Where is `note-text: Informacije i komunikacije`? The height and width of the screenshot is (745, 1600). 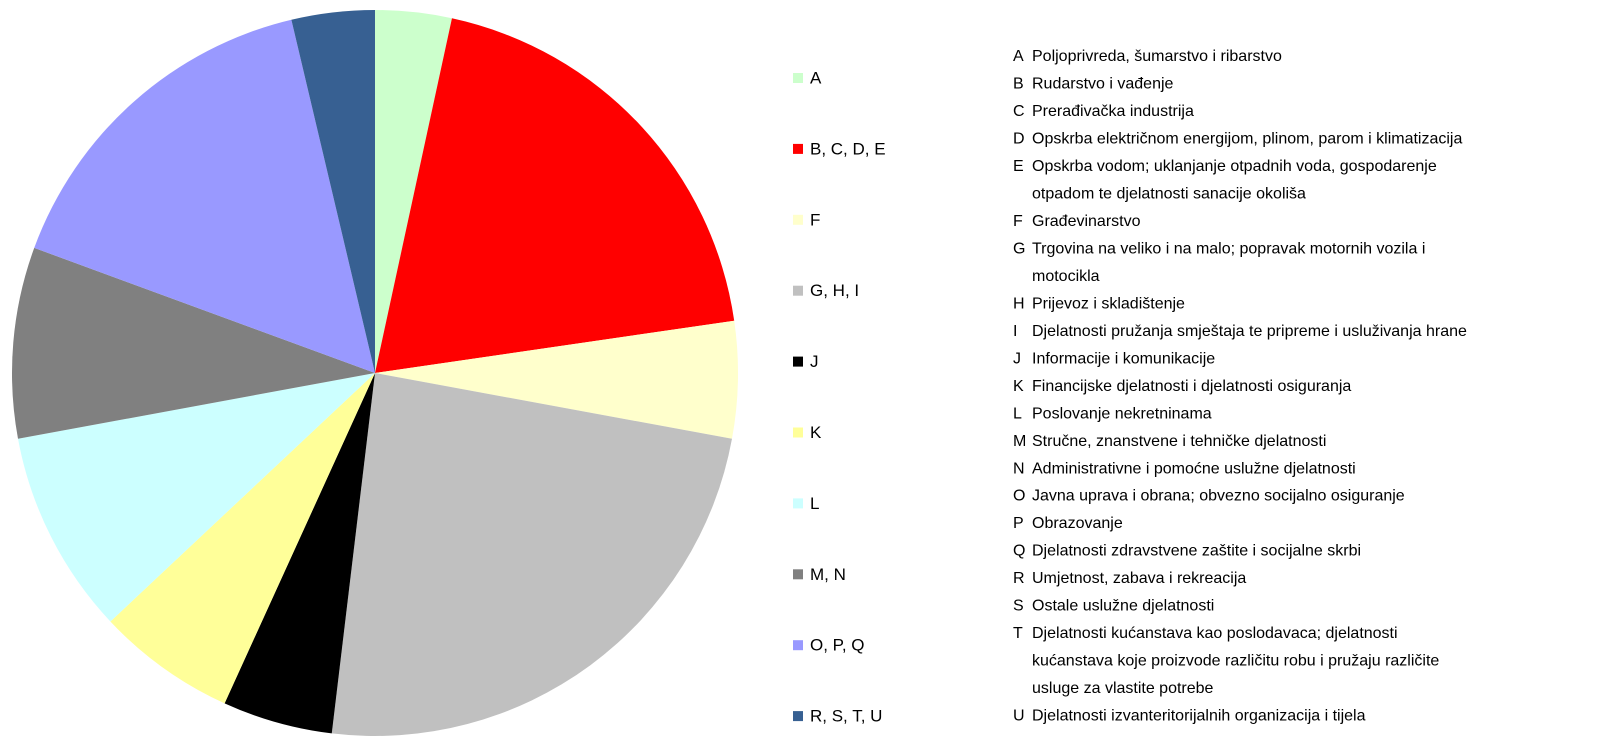 note-text: Informacije i komunikacije is located at coordinates (1123, 358).